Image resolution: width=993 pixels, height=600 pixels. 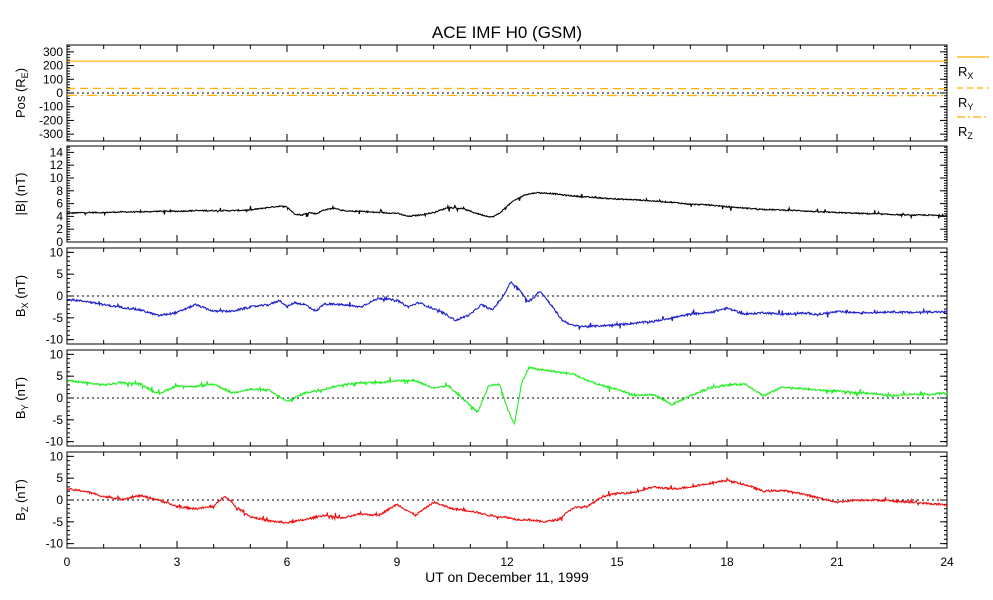 I want to click on x-axis-label: UT on December 11, 1999, so click(x=507, y=577).